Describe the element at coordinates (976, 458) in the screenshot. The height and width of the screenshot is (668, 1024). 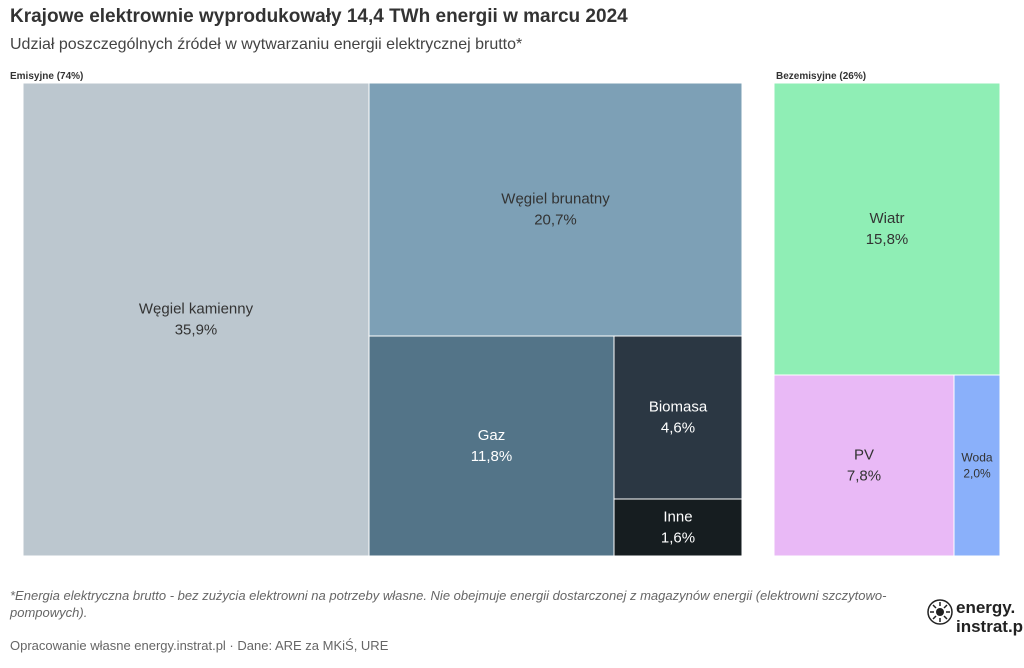
I see `tile-label-woda: Woda` at that location.